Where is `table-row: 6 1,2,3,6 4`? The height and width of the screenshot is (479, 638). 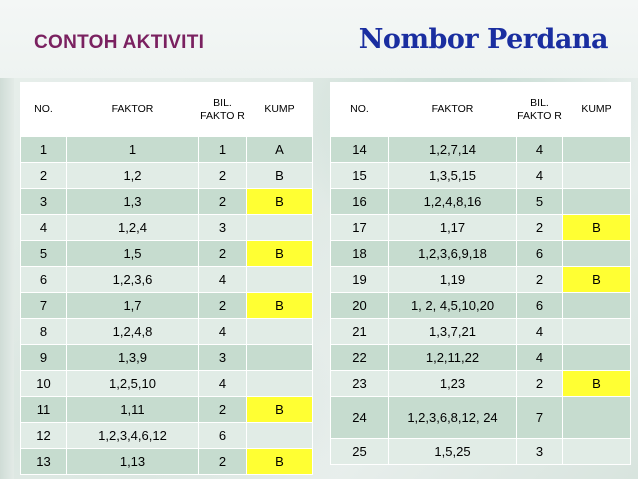
table-row: 6 1,2,3,6 4 is located at coordinates (166, 279).